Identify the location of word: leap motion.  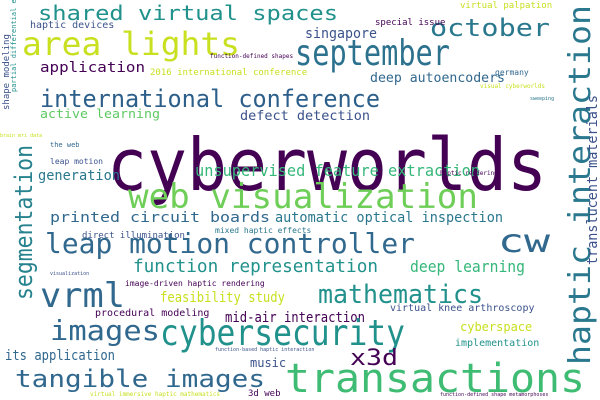
(76, 161).